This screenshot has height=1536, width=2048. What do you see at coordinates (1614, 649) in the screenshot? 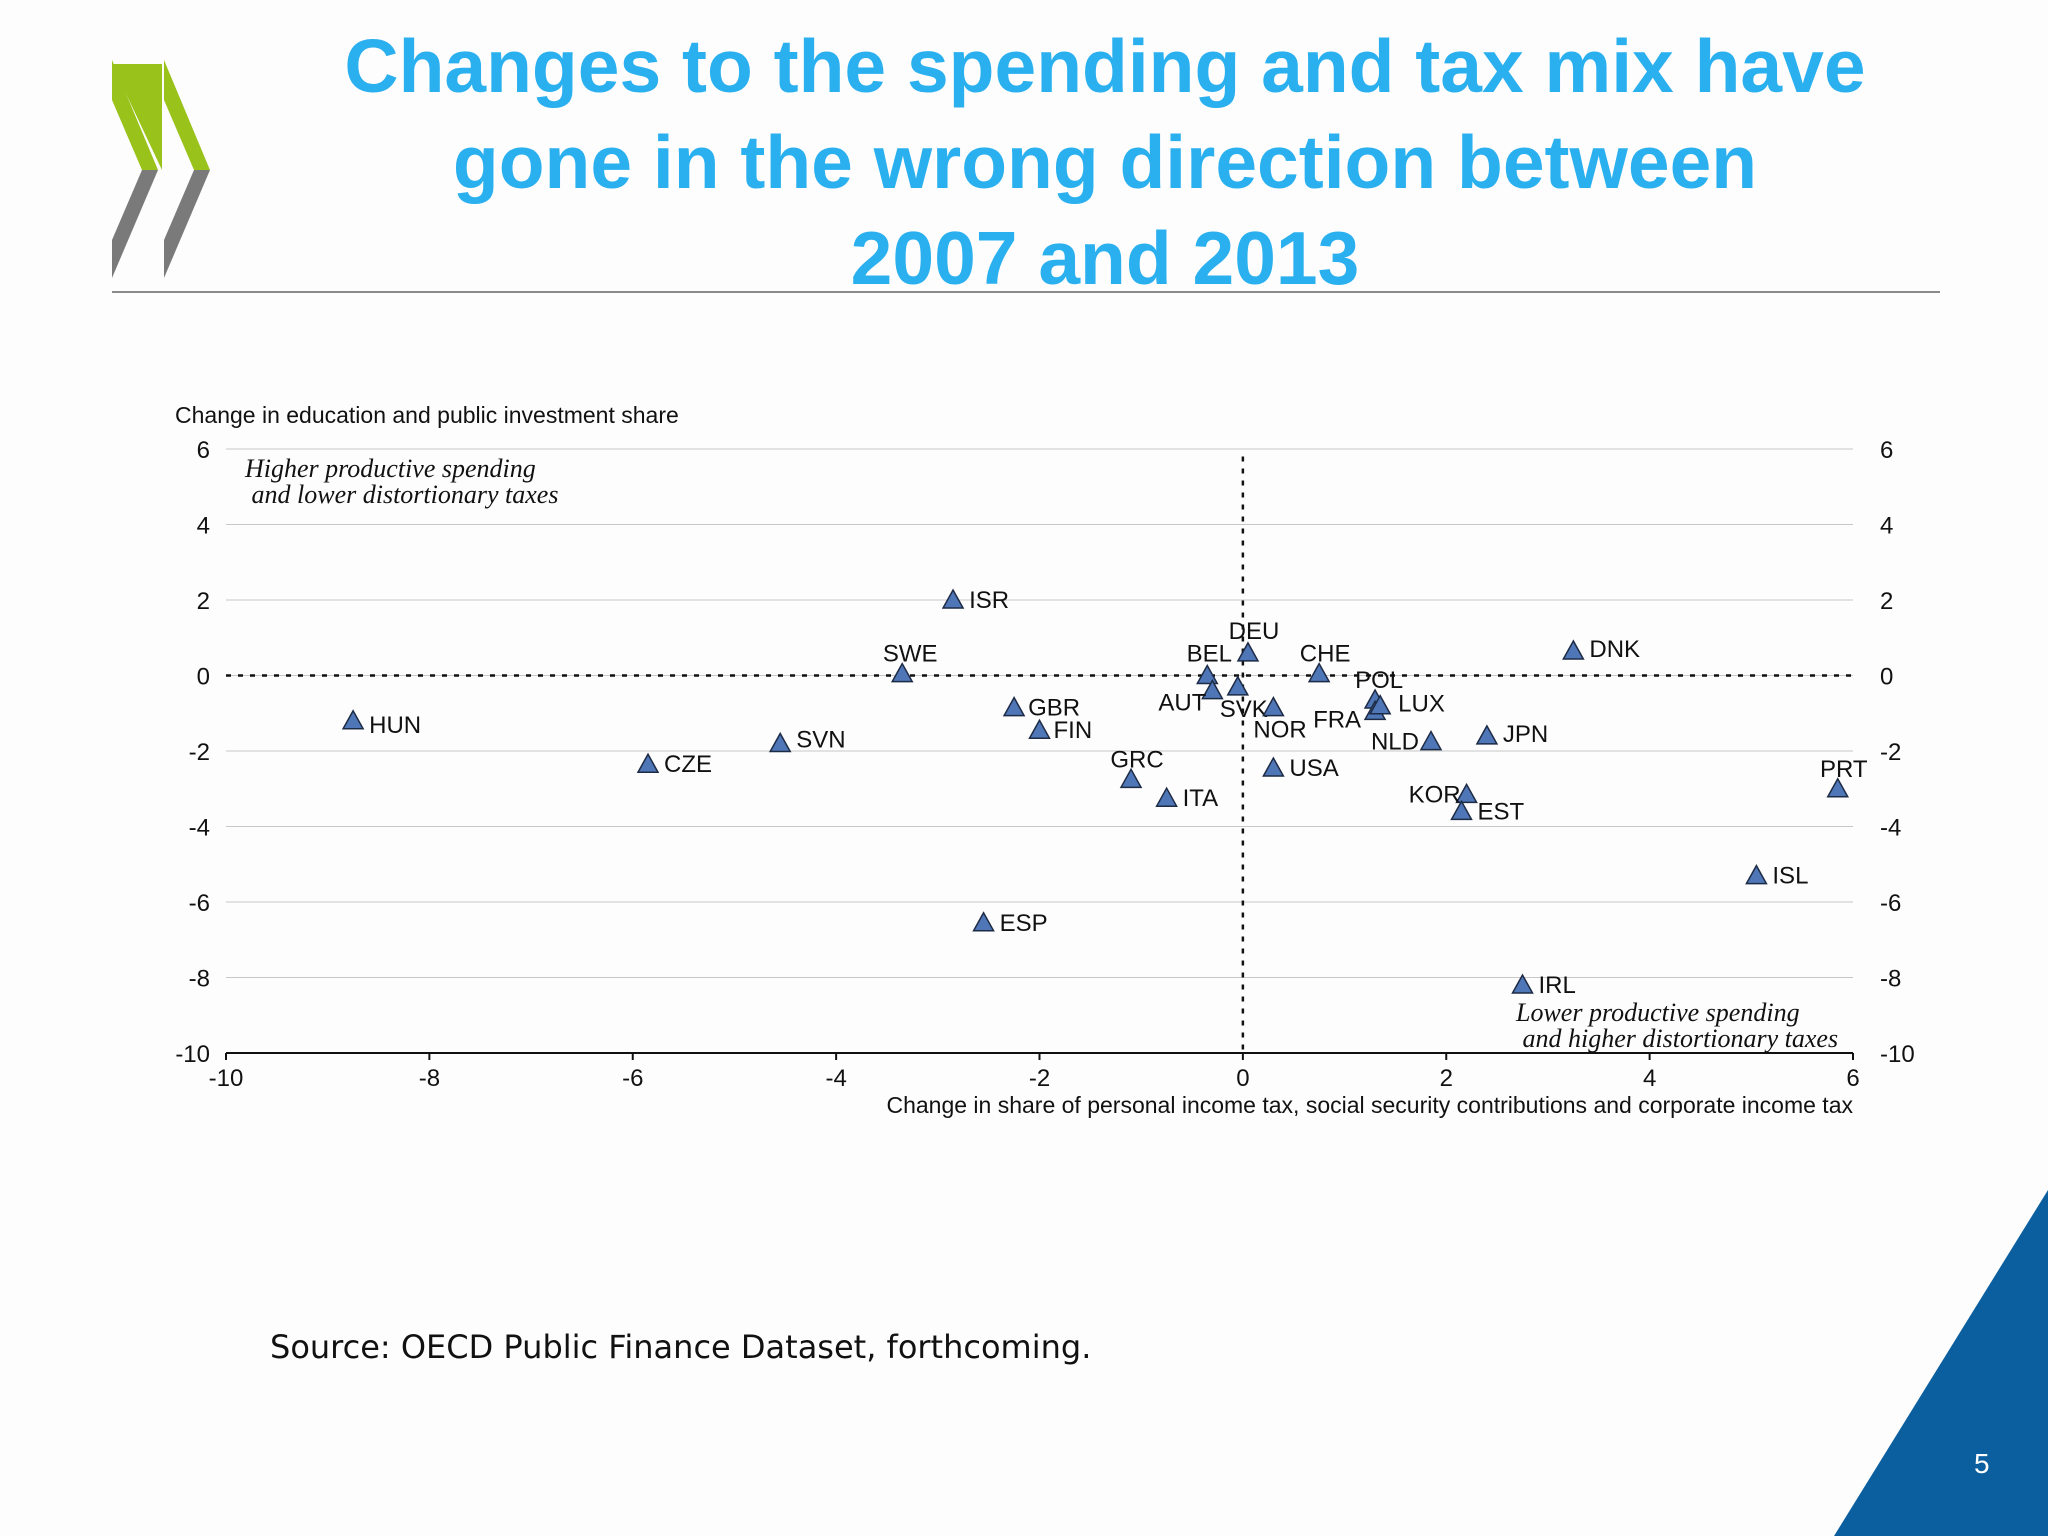
I see `point-label: DNK` at bounding box center [1614, 649].